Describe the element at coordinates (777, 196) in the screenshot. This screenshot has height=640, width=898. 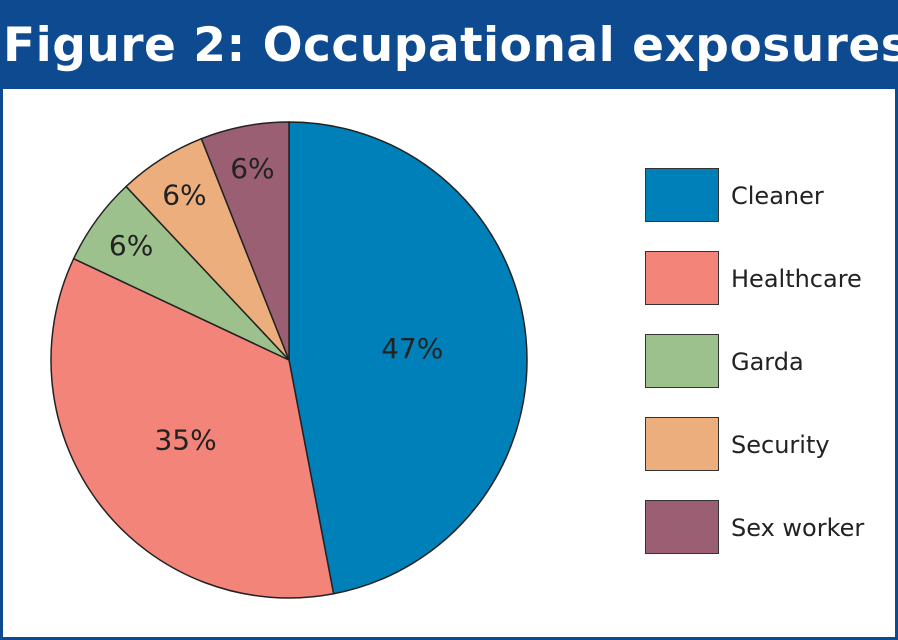
I see `legend-label-cleaner: Cleaner` at that location.